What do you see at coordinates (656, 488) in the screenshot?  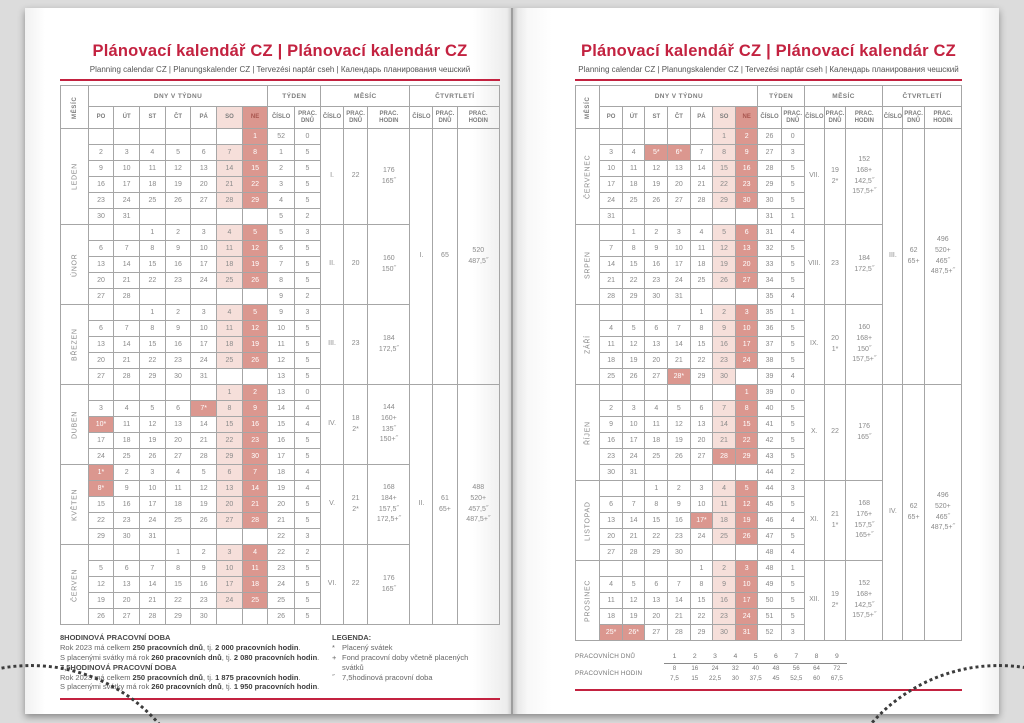 I see `day-cell: 1` at bounding box center [656, 488].